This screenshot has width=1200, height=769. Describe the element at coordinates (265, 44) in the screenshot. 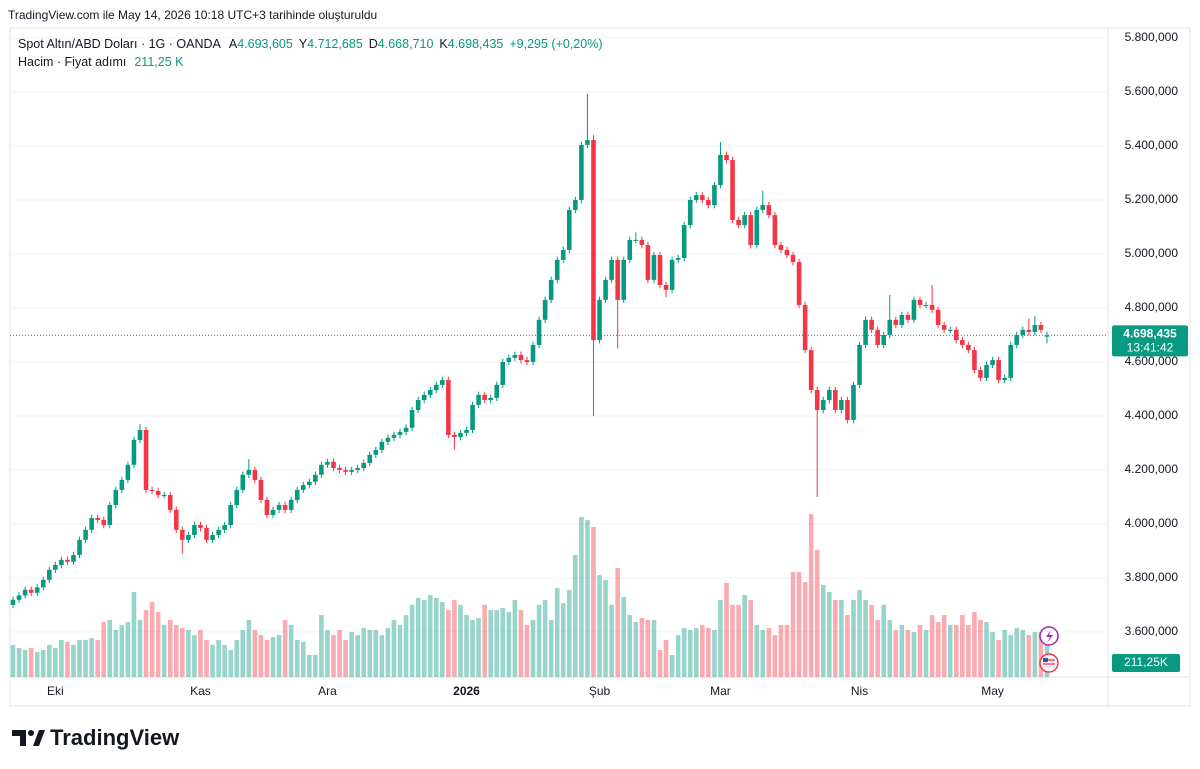

I see `ohlc-value: 4.693,605` at that location.